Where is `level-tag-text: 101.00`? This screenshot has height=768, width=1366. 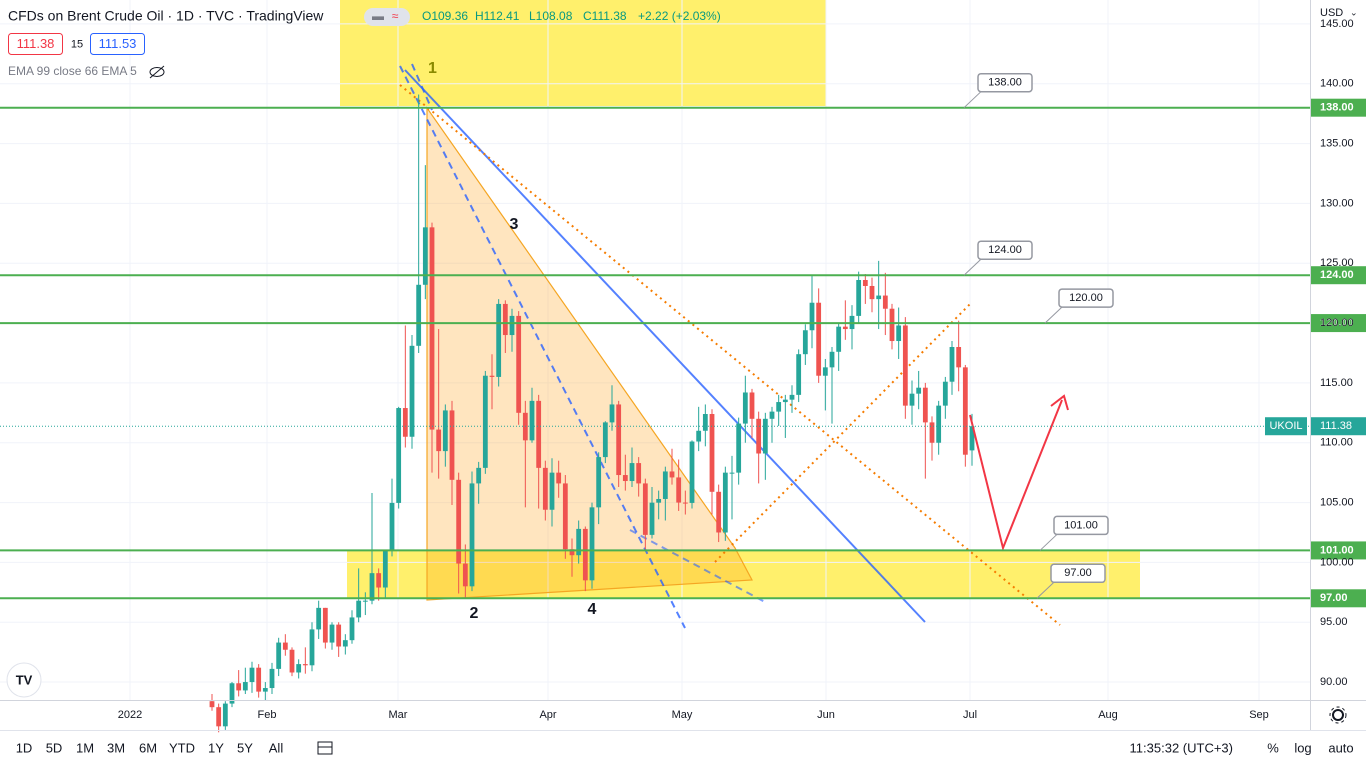
level-tag-text: 101.00 is located at coordinates (1337, 550).